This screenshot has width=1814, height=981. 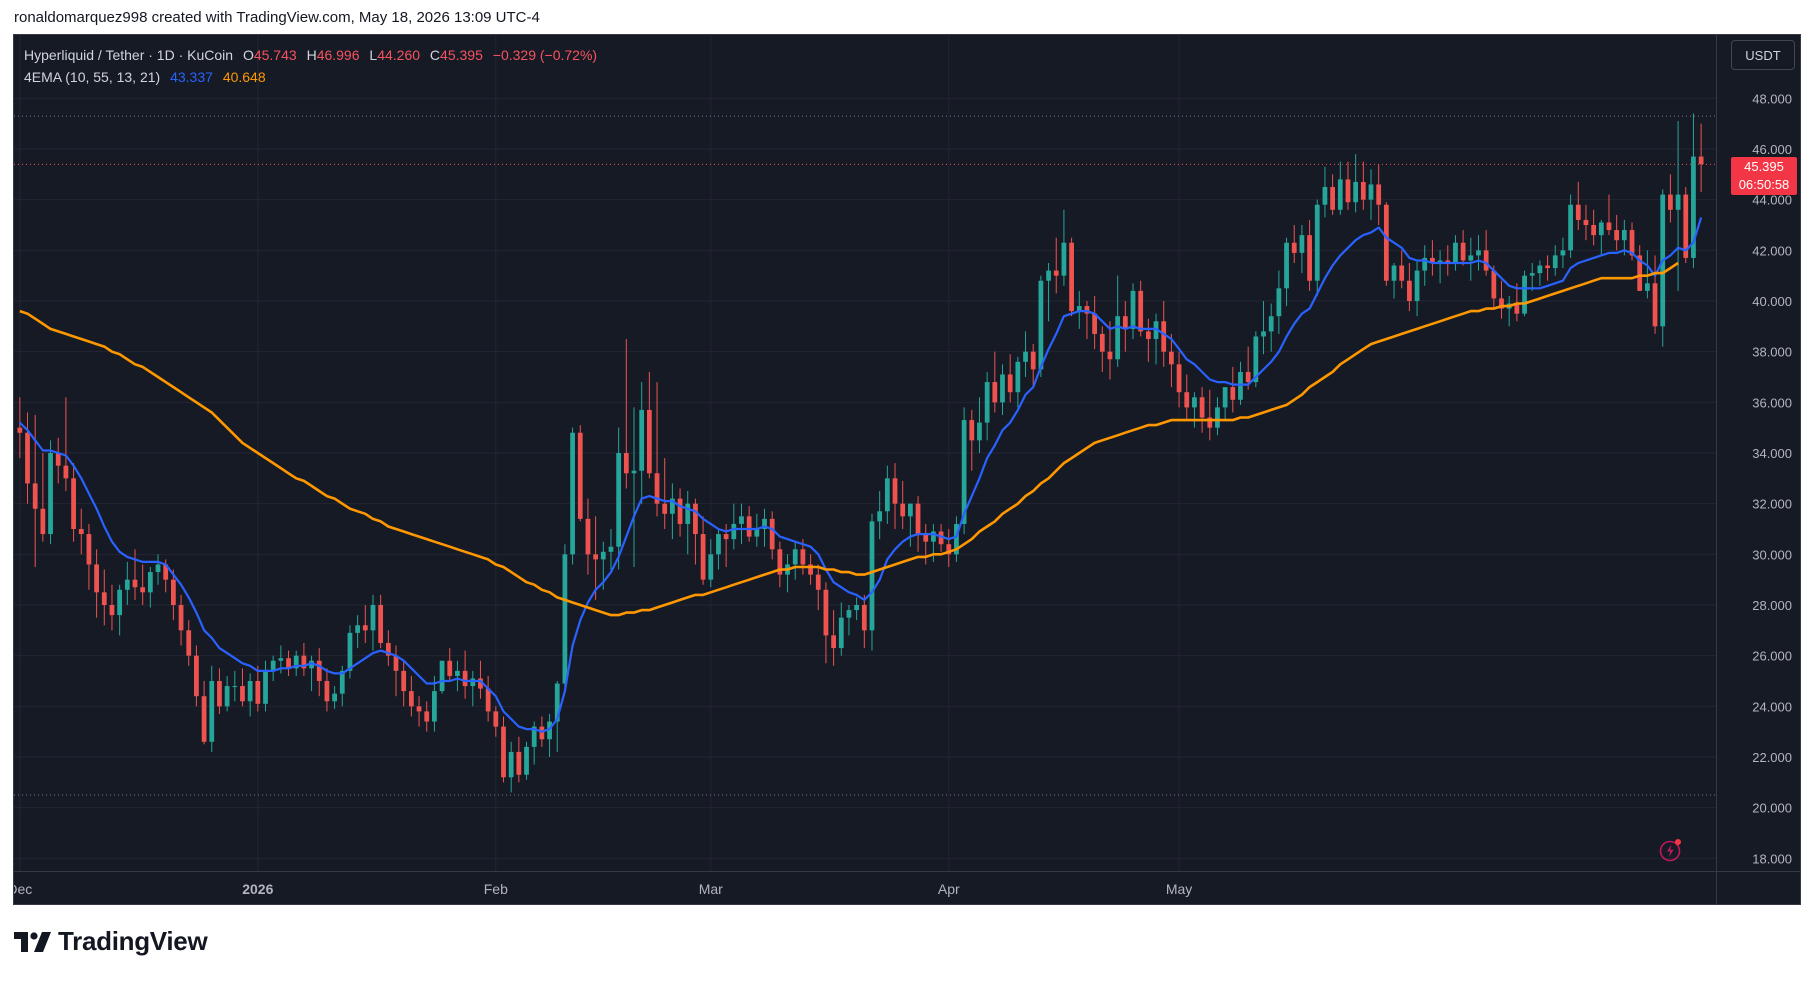 What do you see at coordinates (111, 941) in the screenshot?
I see `tradingview-logo: TradingView` at bounding box center [111, 941].